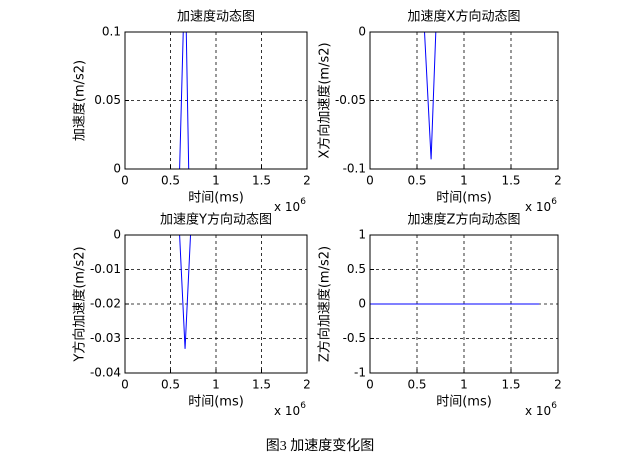  I want to click on y-tick-label: -0.05, so click(350, 100).